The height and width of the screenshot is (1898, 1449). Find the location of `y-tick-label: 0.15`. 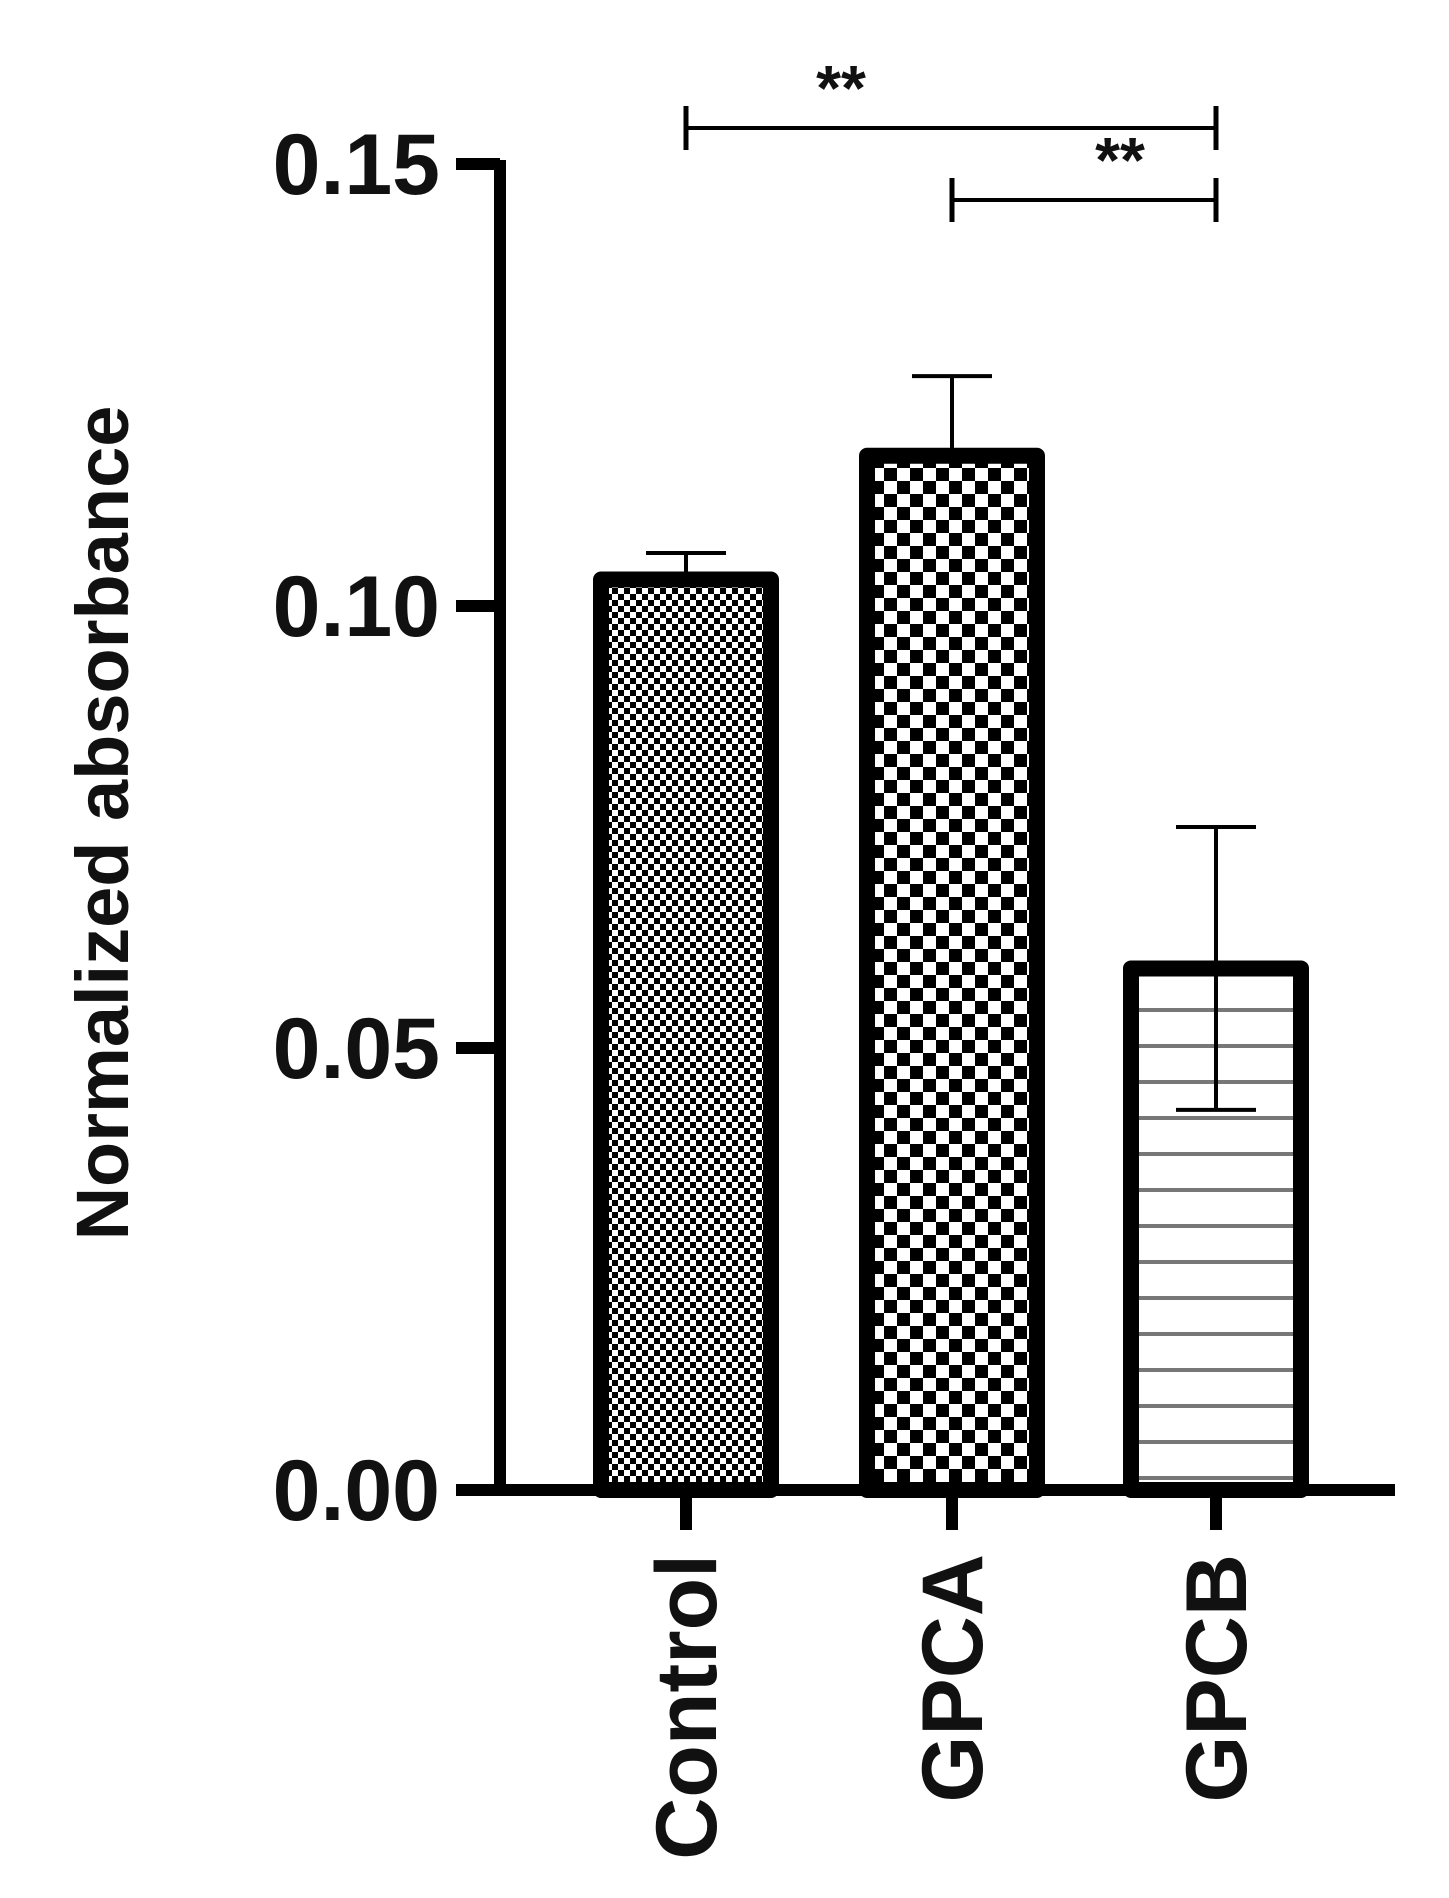

y-tick-label: 0.15 is located at coordinates (356, 165).